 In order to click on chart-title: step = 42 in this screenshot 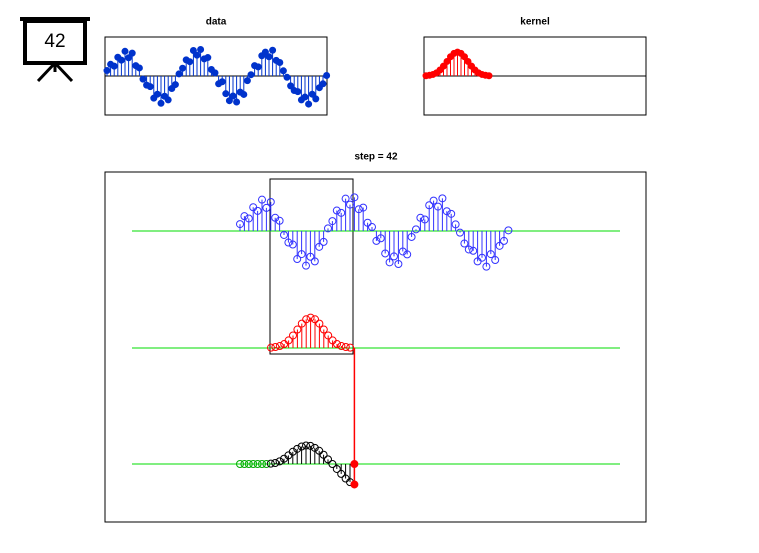, I will do `click(376, 157)`.